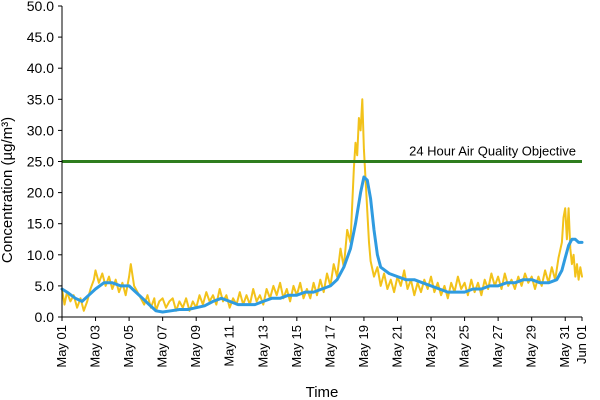  I want to click on x-tick-label: May 09, so click(195, 346).